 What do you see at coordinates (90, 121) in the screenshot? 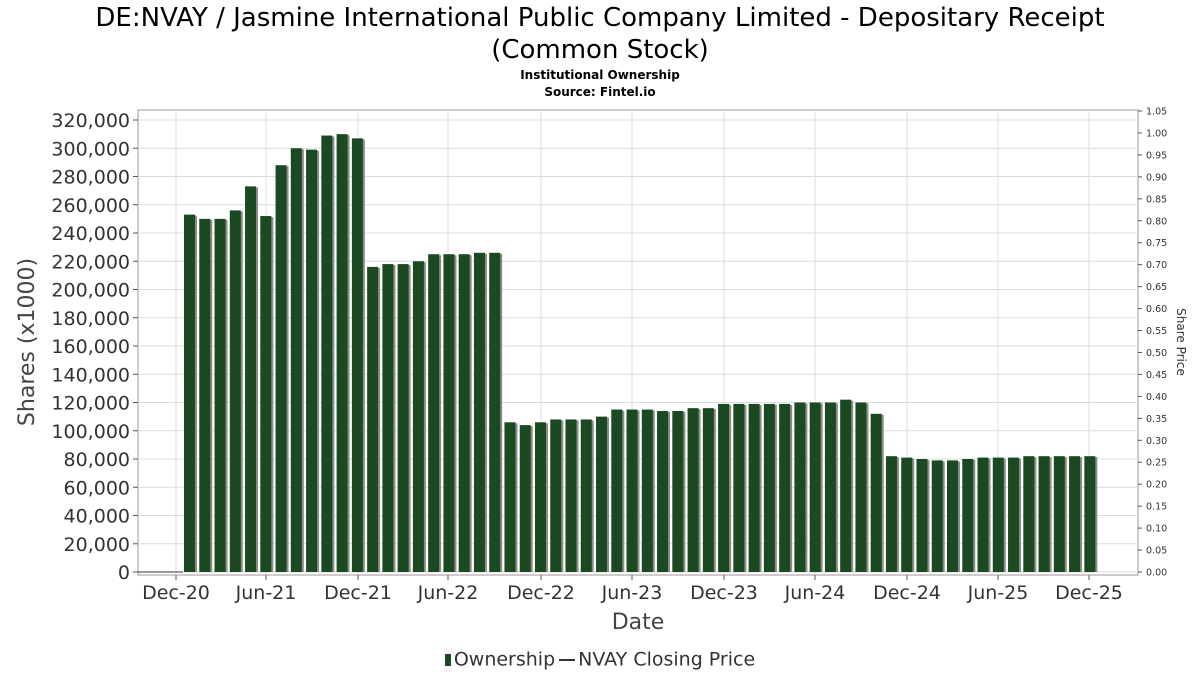
I see `y-tick-label: 320,000` at bounding box center [90, 121].